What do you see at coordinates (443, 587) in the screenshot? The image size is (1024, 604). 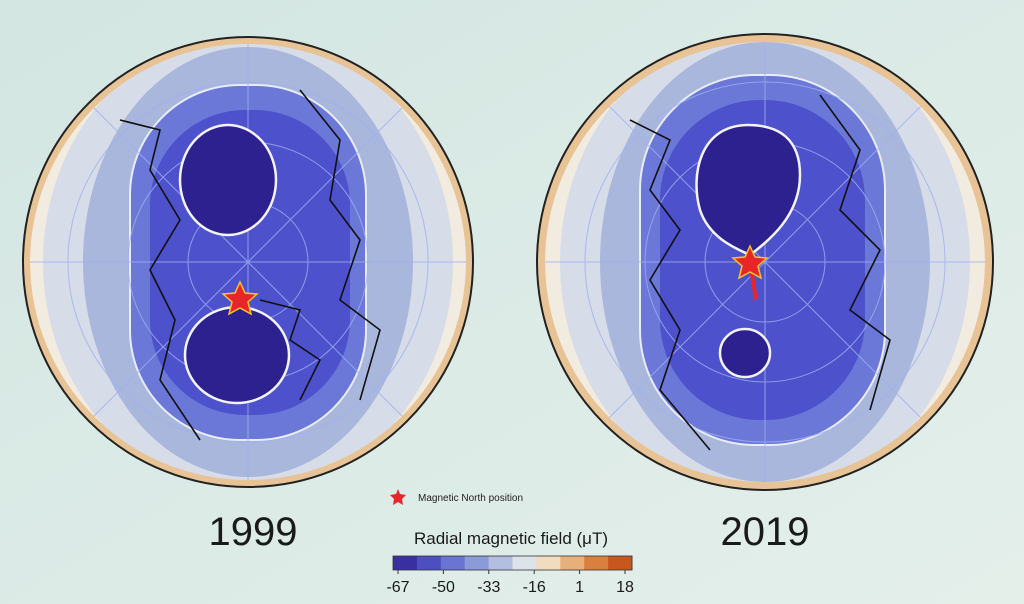 I see `colorbar-tick-label: -50` at bounding box center [443, 587].